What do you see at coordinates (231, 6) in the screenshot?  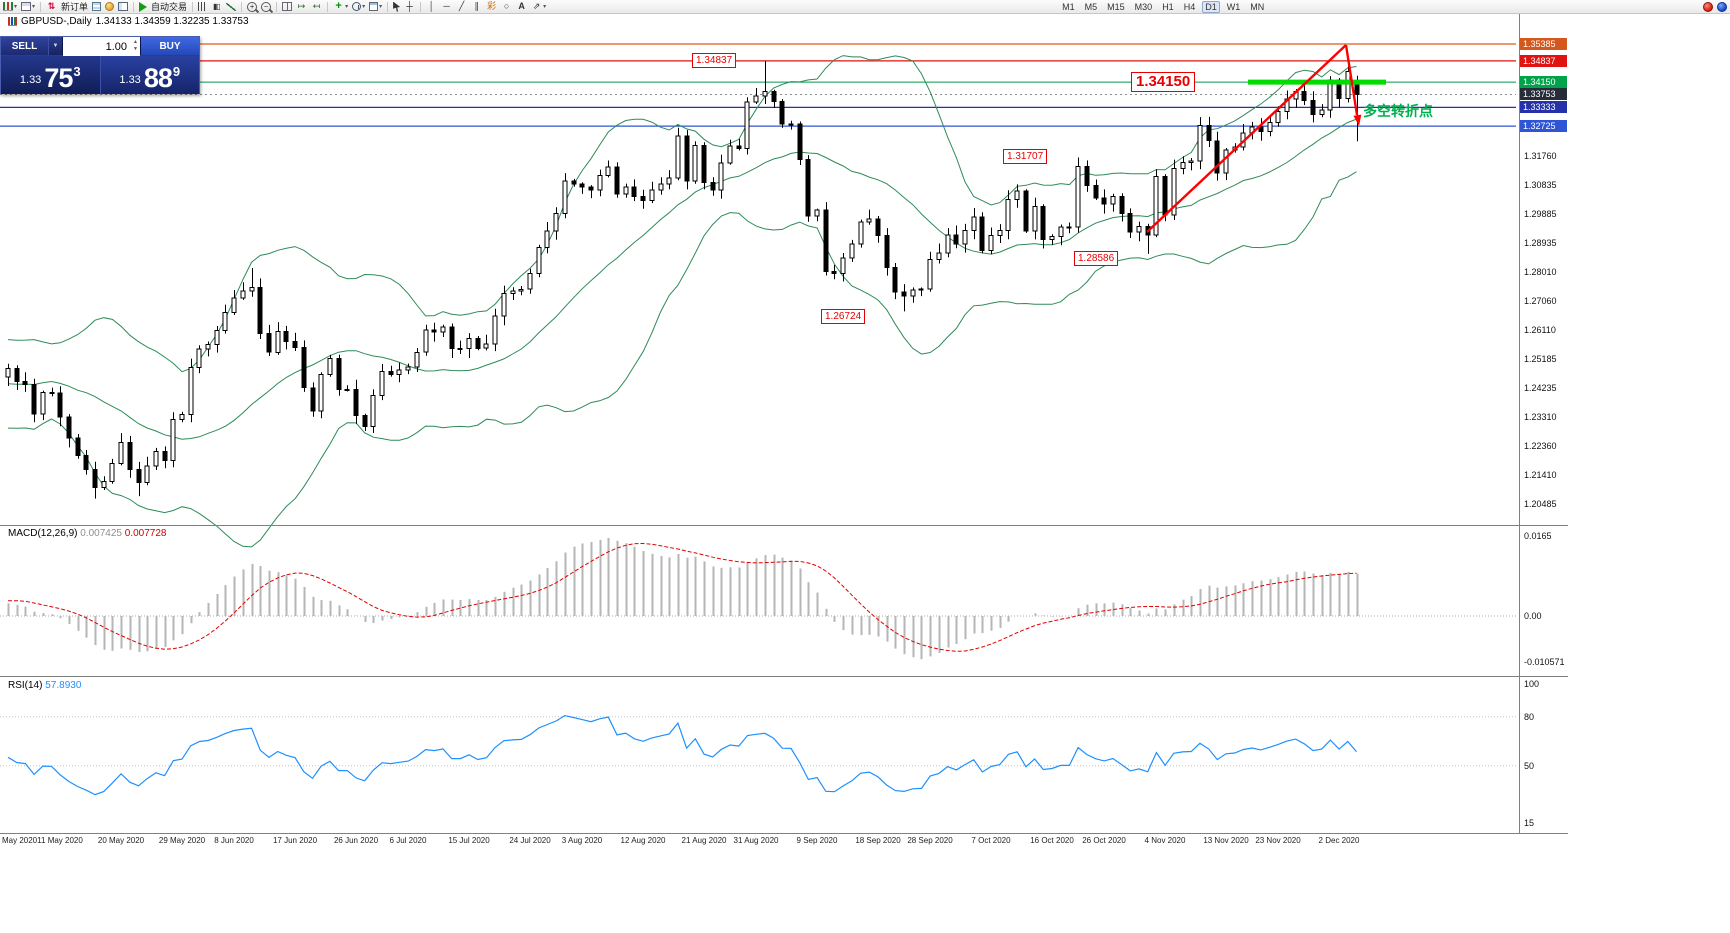 I see `line-chart-icon` at bounding box center [231, 6].